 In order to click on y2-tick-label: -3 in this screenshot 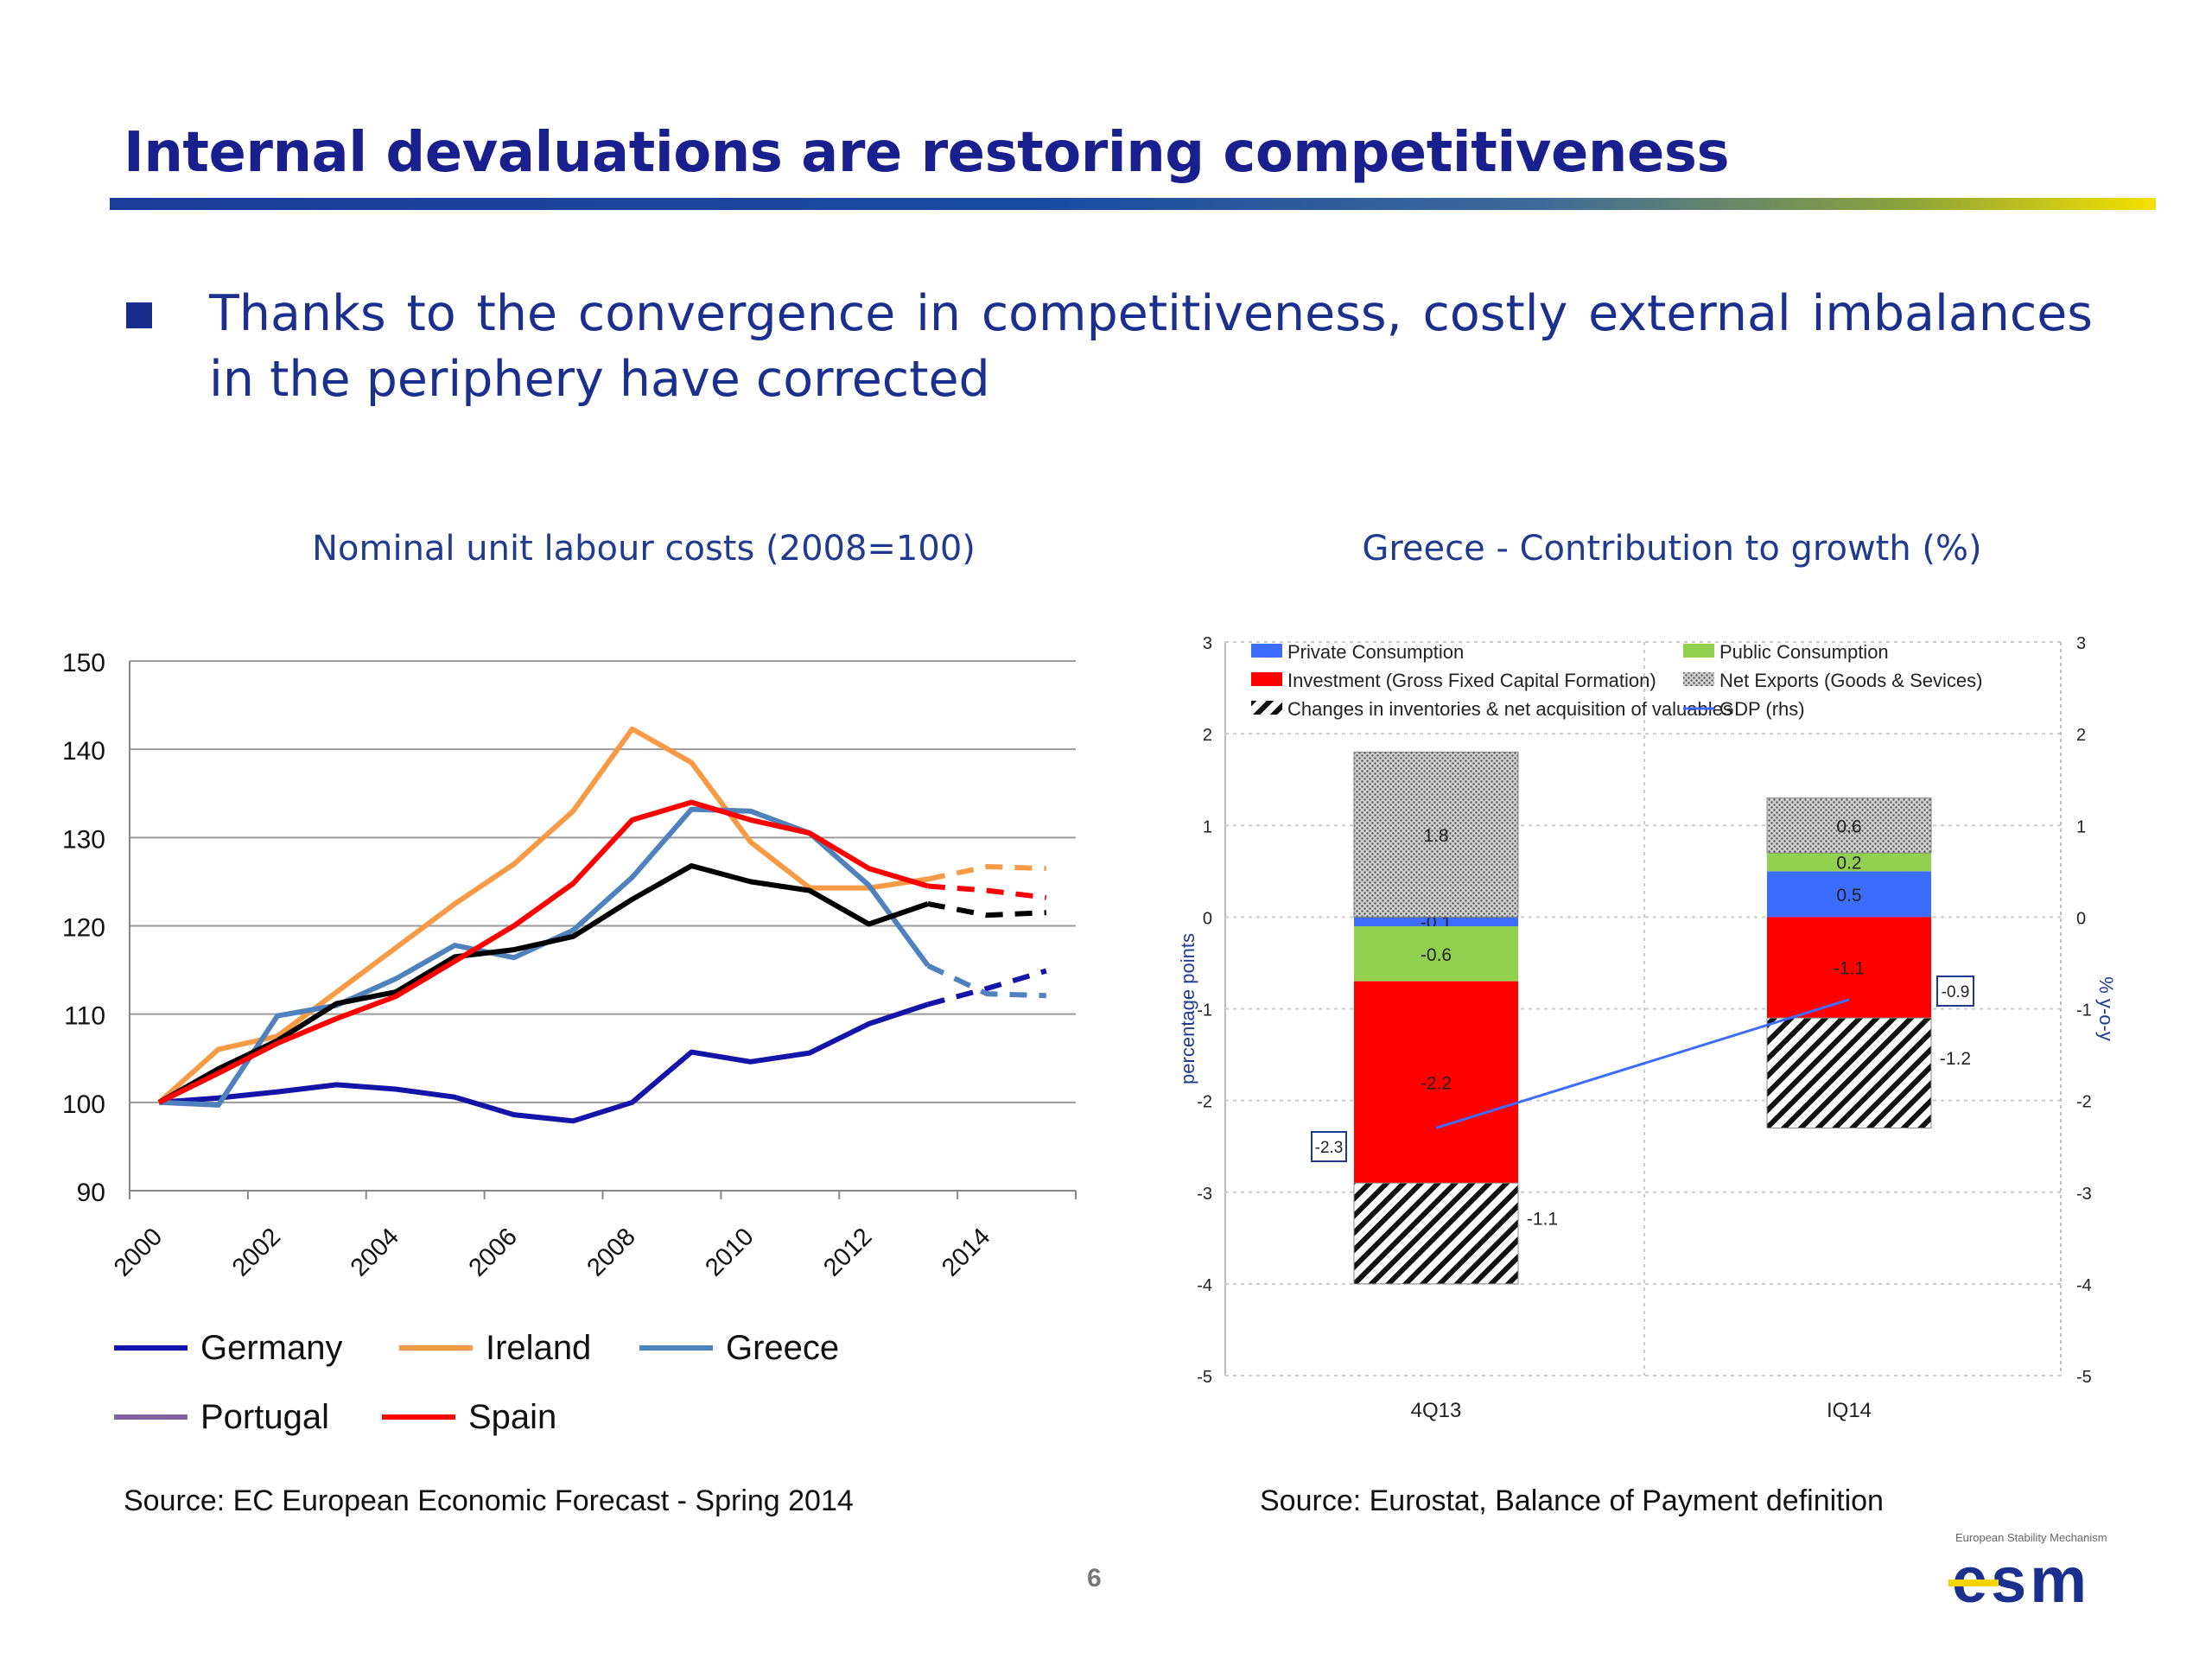, I will do `click(2084, 1194)`.